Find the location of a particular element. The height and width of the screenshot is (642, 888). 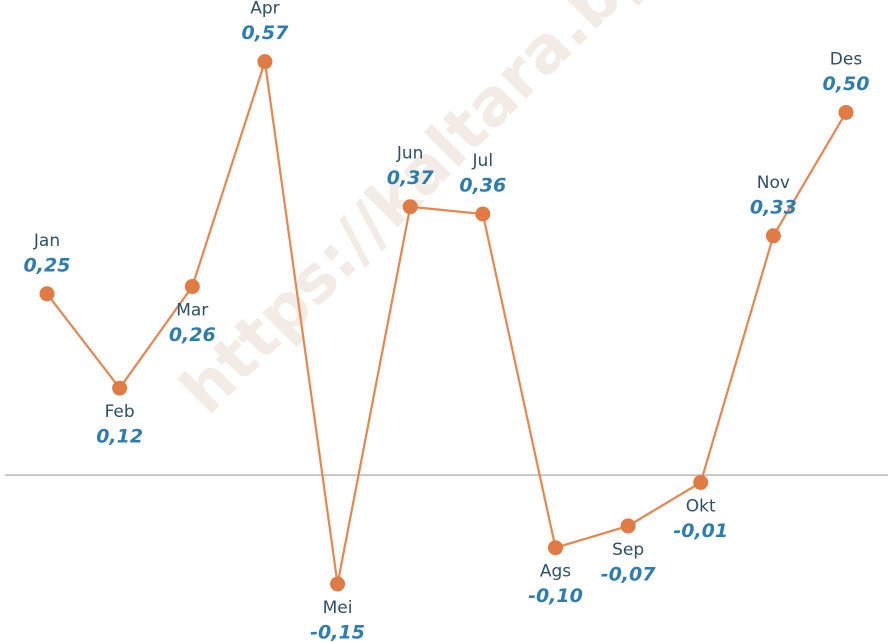

value-label: 0,25 is located at coordinates (47, 265).